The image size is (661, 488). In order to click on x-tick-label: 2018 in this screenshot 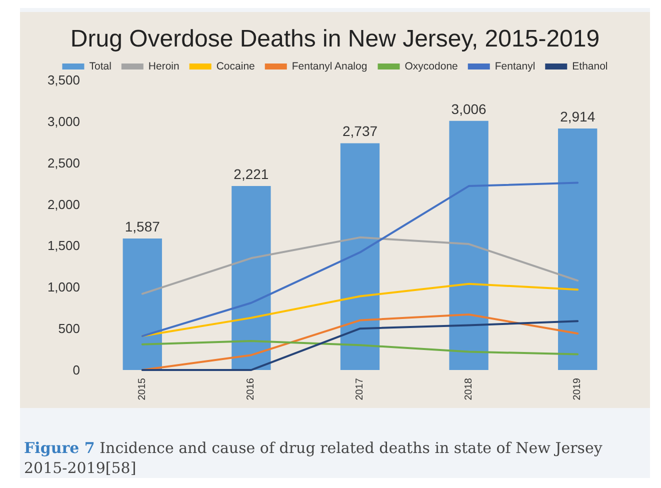, I will do `click(468, 389)`.